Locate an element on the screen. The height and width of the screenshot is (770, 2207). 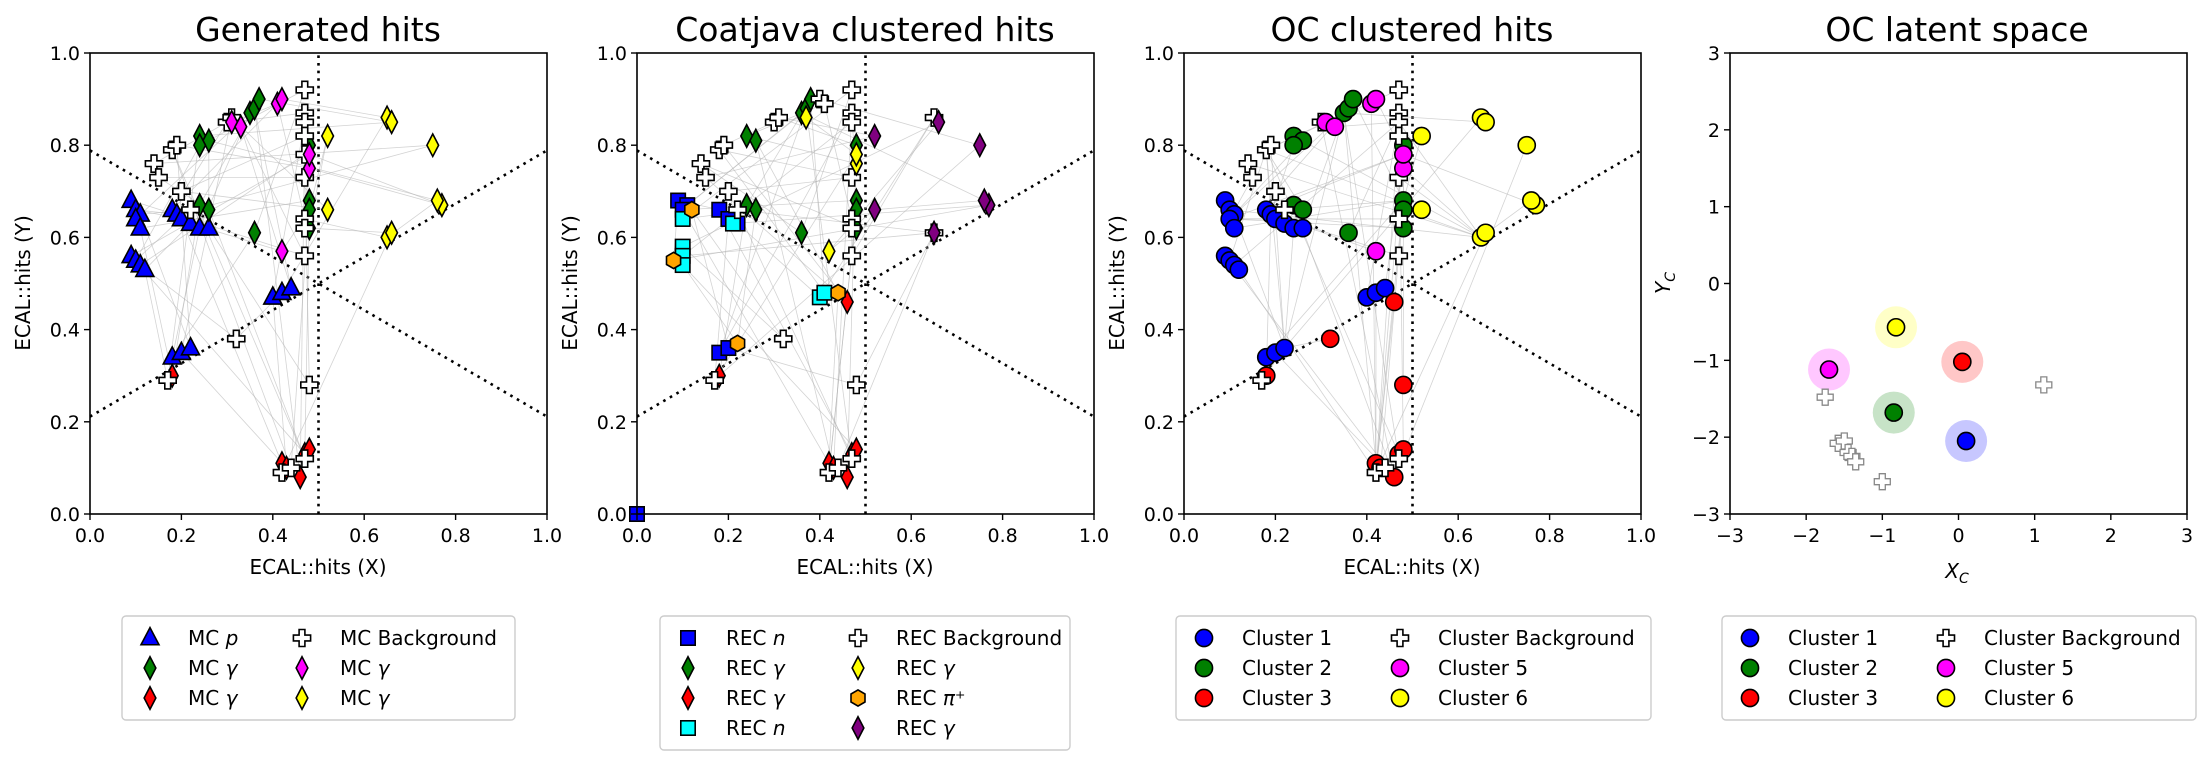
x-tick-label: −1 is located at coordinates (1882, 536).